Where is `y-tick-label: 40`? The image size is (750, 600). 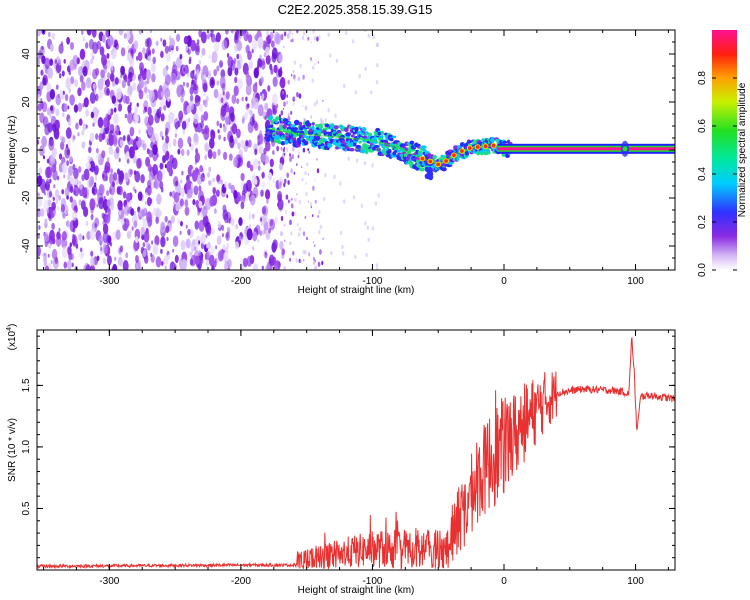
y-tick-label: 40 is located at coordinates (26, 54).